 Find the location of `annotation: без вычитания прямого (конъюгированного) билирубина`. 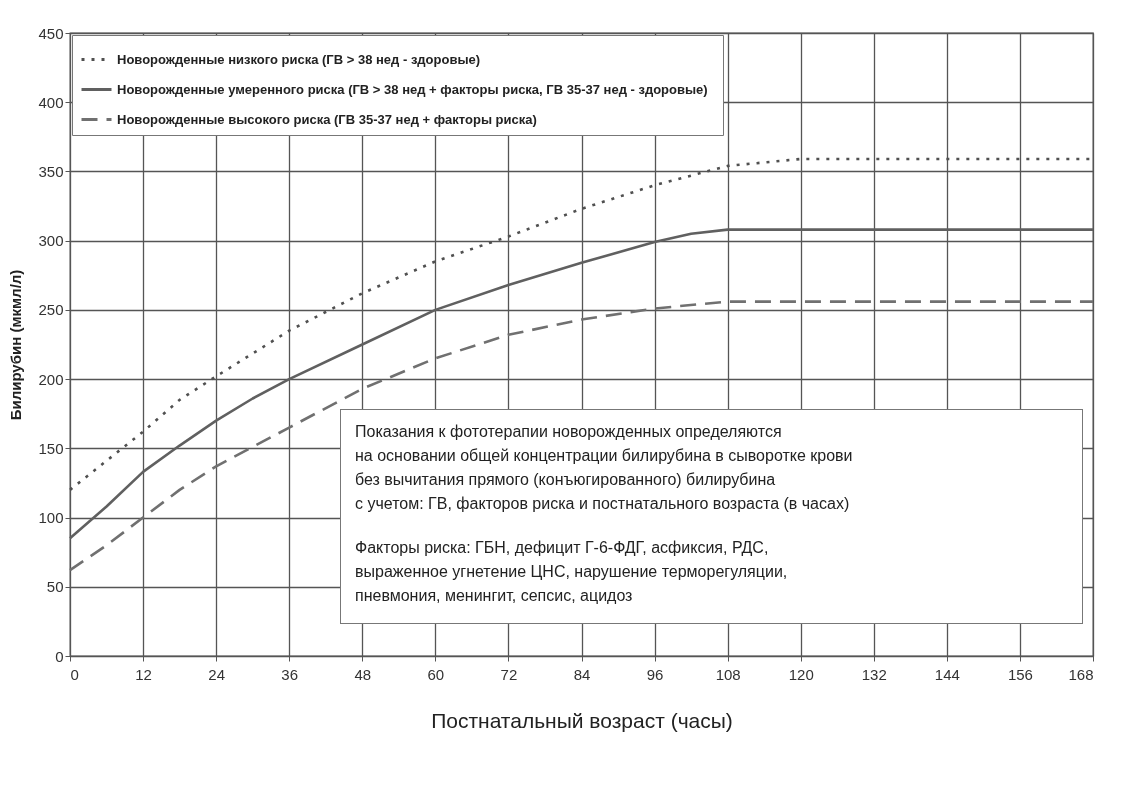

annotation: без вычитания прямого (конъюгированного) билирубина is located at coordinates (566, 480).